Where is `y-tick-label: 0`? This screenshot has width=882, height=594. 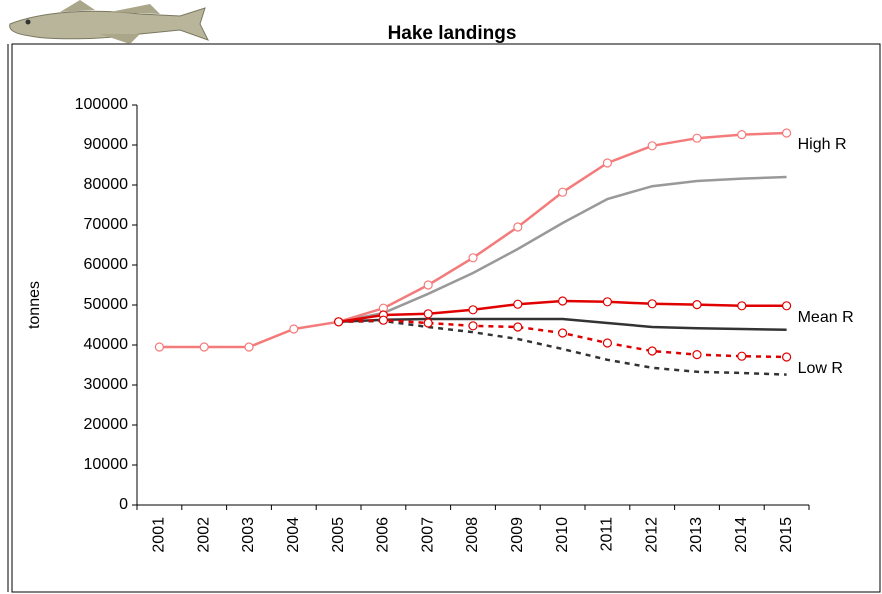 y-tick-label: 0 is located at coordinates (123, 504).